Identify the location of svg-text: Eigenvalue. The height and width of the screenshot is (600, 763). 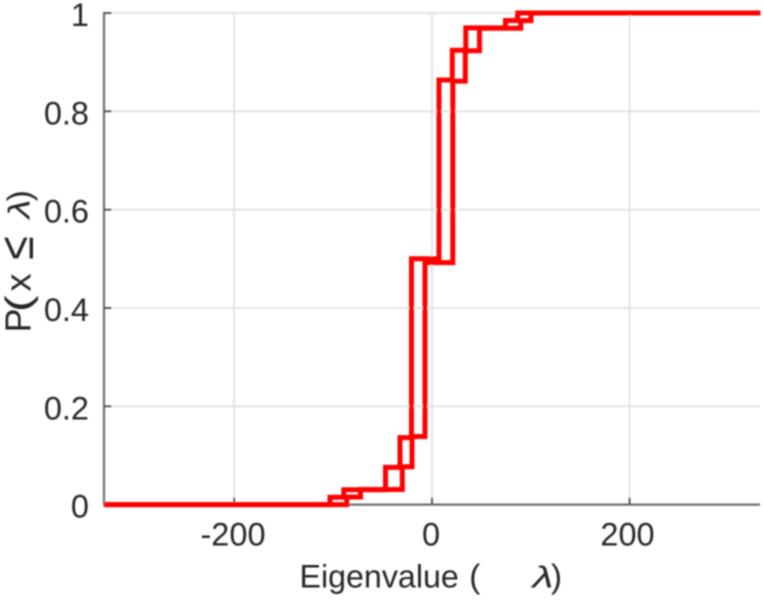
(379, 577).